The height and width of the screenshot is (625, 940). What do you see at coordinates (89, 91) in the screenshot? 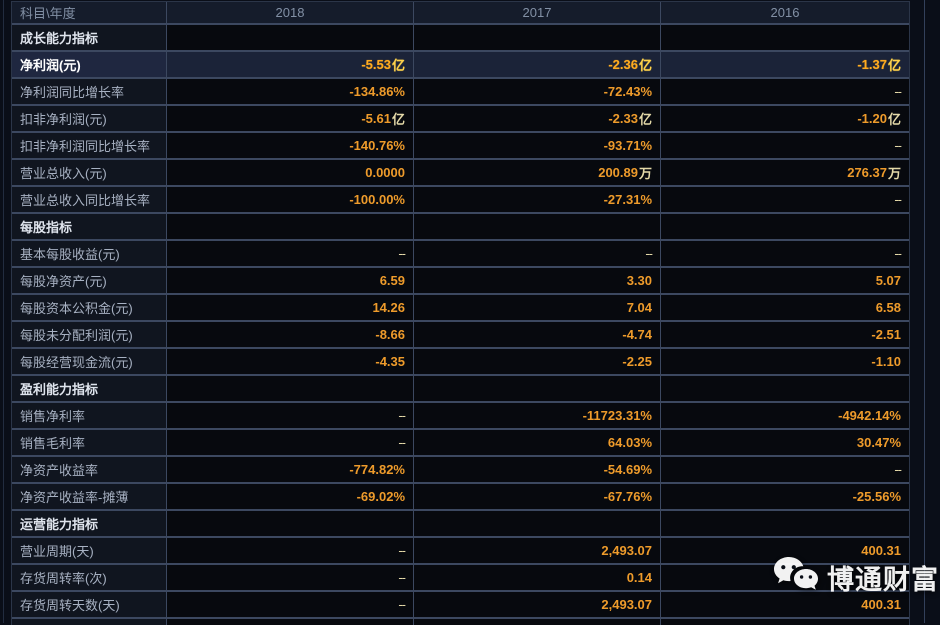
I see `metric-label: 净利润同比增长率` at bounding box center [89, 91].